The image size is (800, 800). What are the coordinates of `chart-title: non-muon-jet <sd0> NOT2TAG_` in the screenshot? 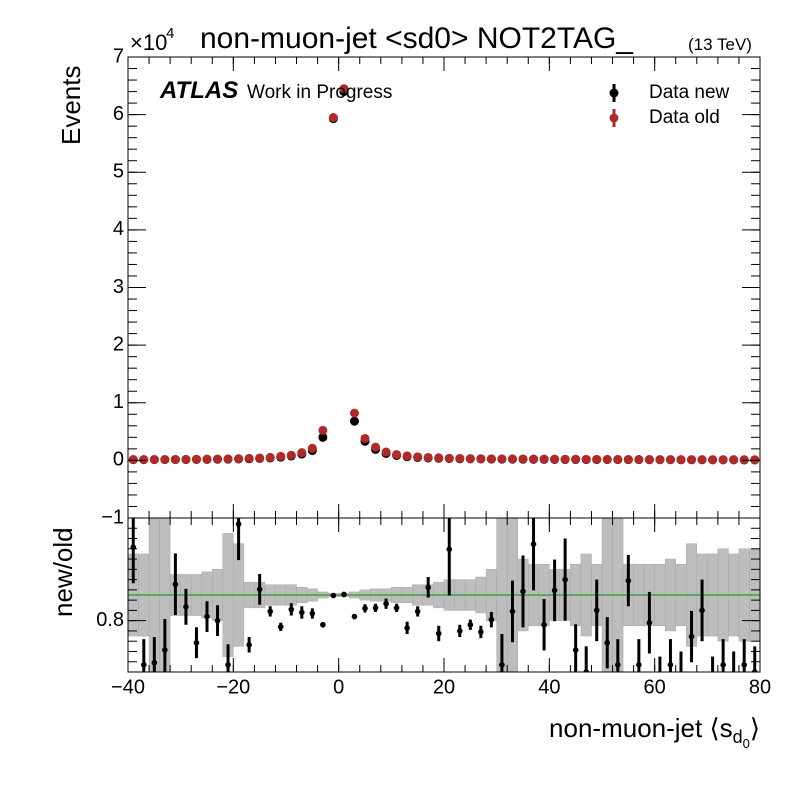 It's located at (417, 38).